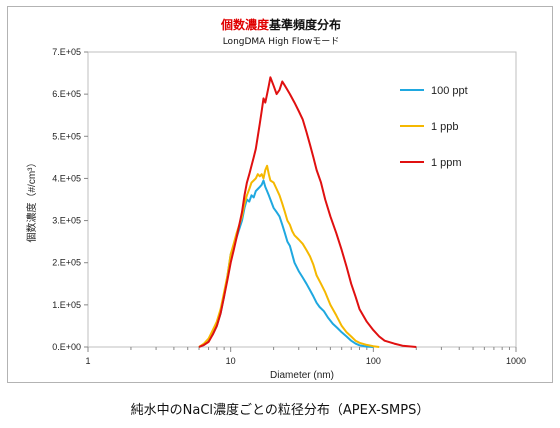 This screenshot has height=428, width=560. Describe the element at coordinates (66, 52) in the screenshot. I see `y-tick-label: 7.E+05` at that location.